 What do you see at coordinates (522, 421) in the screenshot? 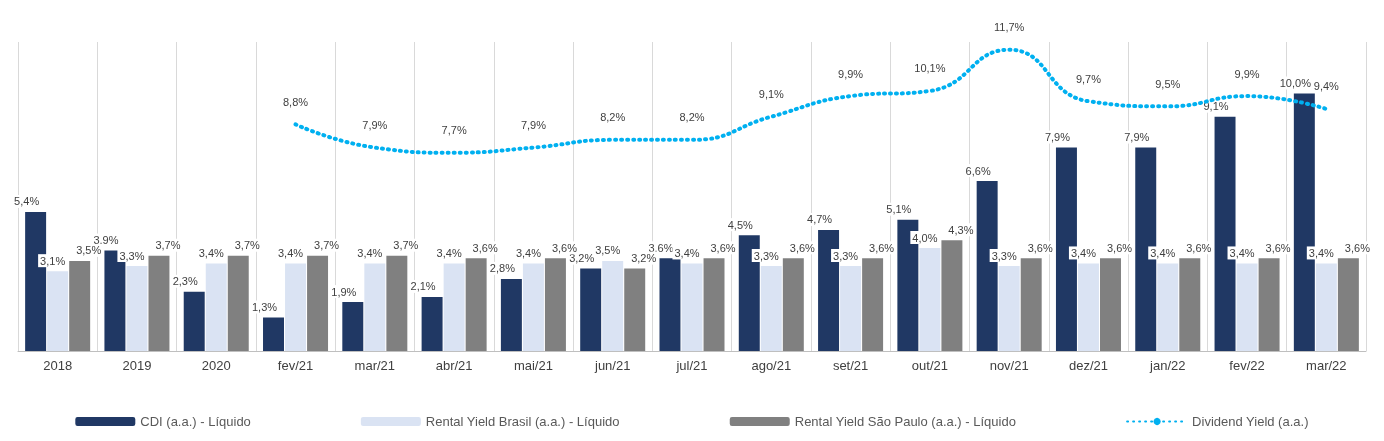
I see `legend-label: Rental Yield Brasil (a.a.) - Líquido` at bounding box center [522, 421].